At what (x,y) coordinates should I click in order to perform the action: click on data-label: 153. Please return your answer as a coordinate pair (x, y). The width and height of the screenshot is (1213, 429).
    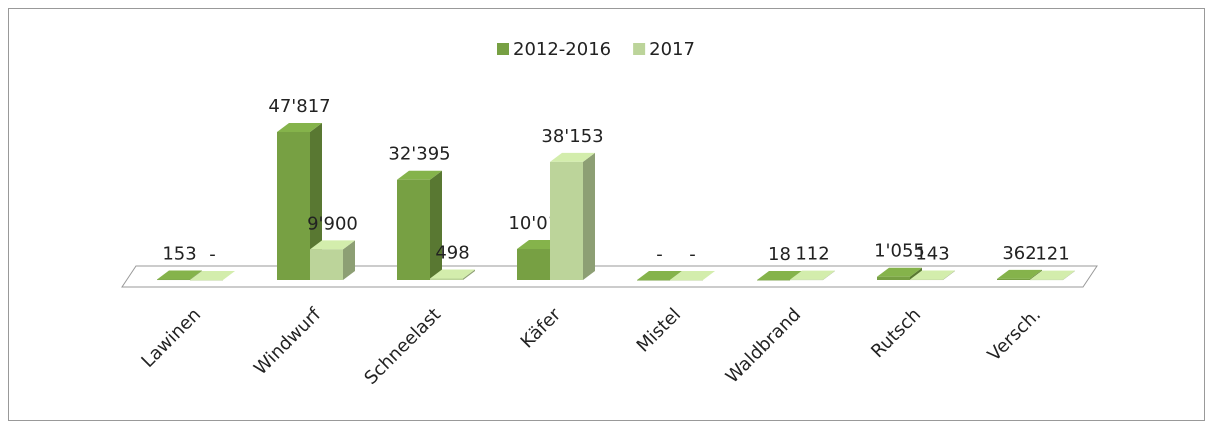
    Looking at the image, I should click on (179, 254).